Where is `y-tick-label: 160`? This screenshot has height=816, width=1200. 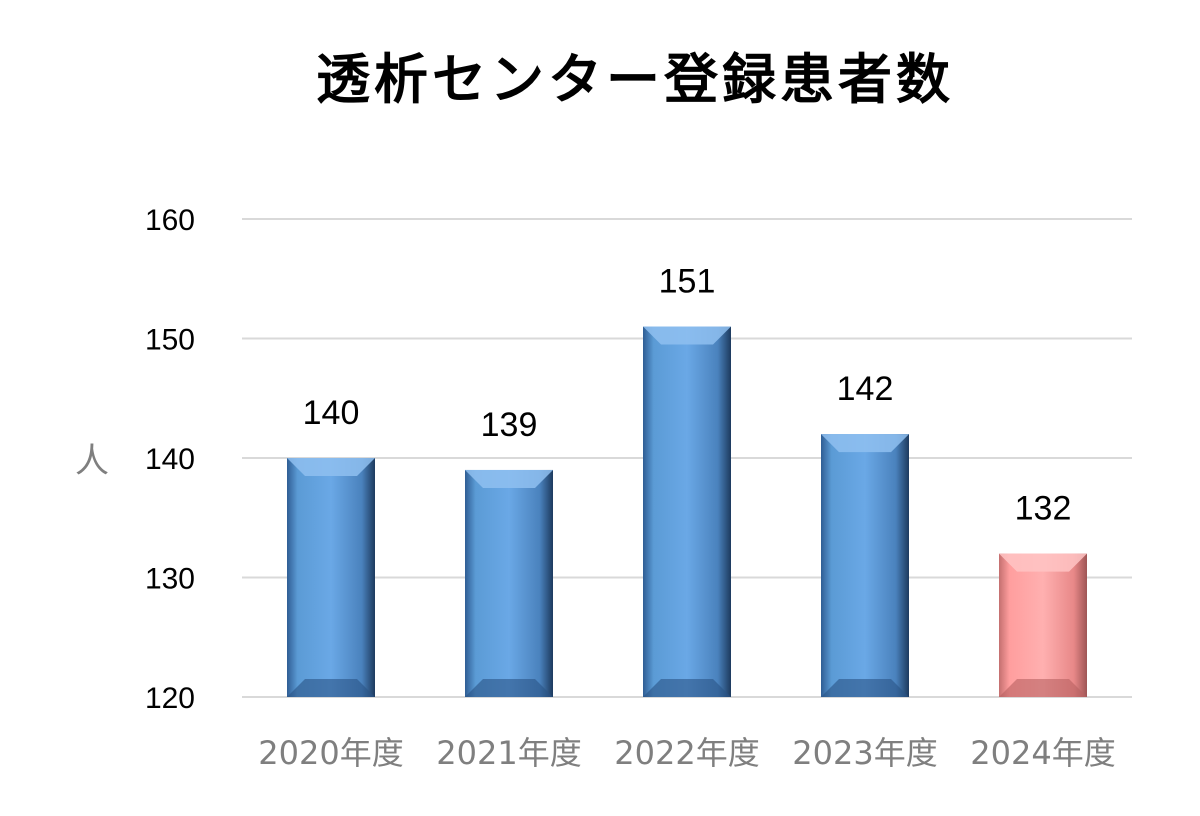 y-tick-label: 160 is located at coordinates (170, 220).